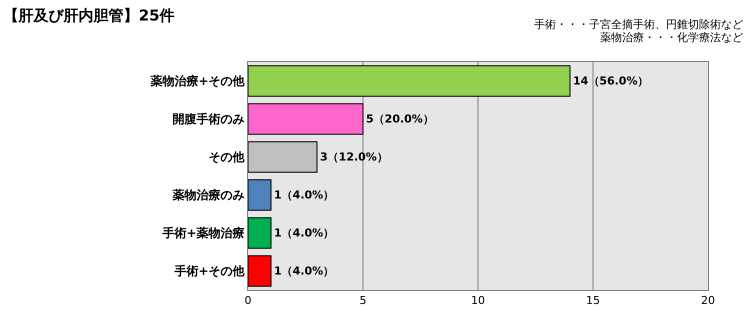  I want to click on data-label: 5（20.0%）, so click(400, 119).